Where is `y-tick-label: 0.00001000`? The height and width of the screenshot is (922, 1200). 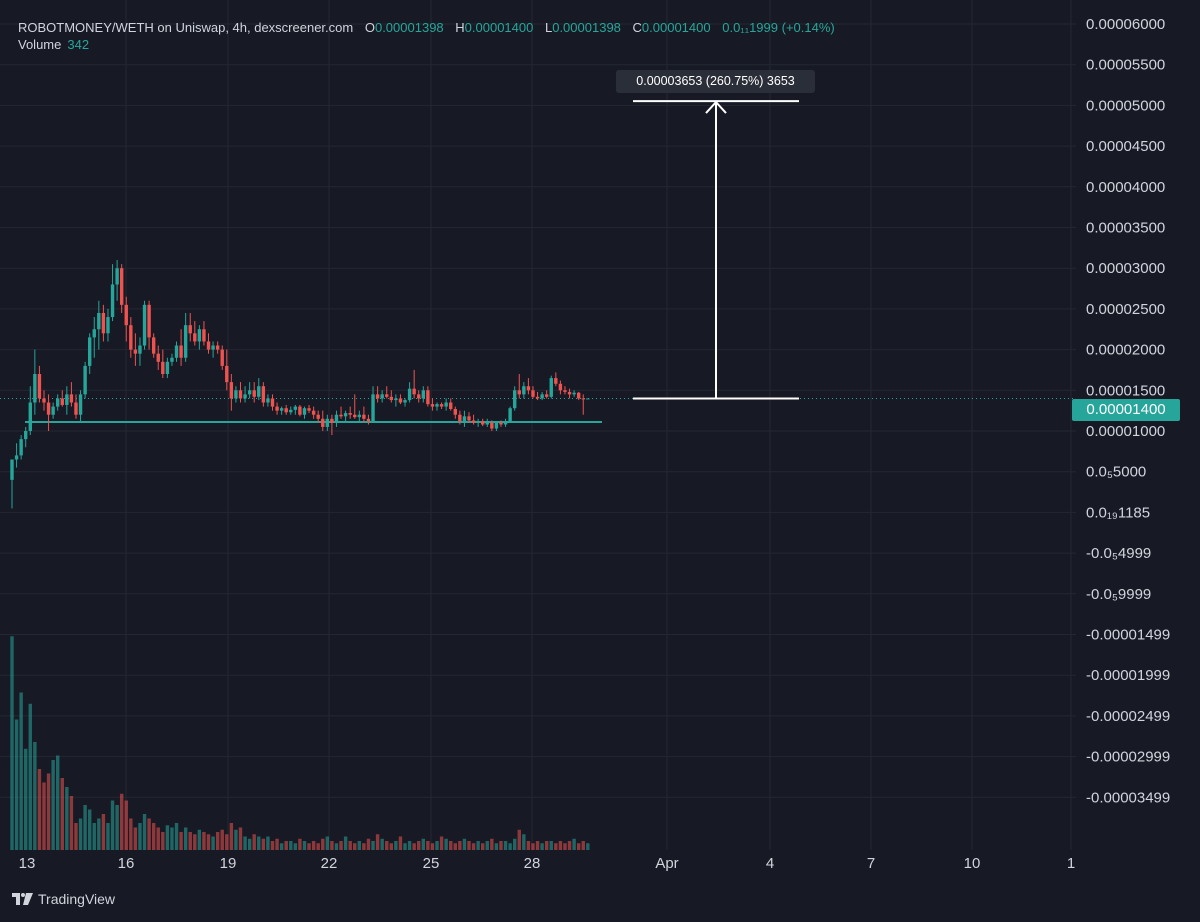 y-tick-label: 0.00001000 is located at coordinates (1125, 431).